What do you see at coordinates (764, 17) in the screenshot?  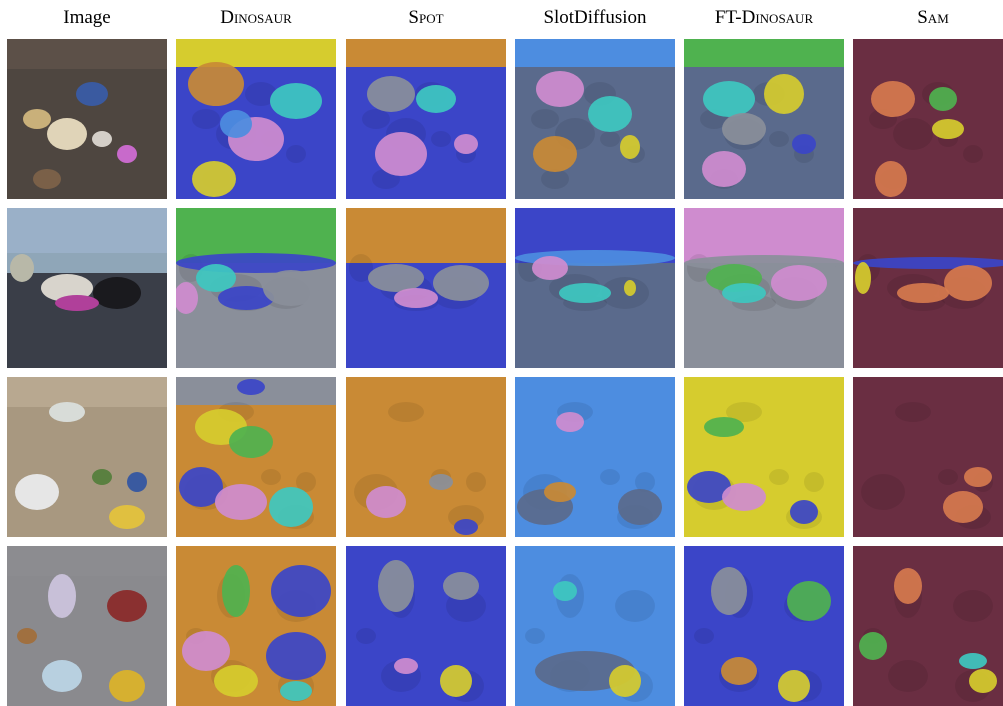 I see `column-header-ft-dinosaur: FT-Dinosaur` at bounding box center [764, 17].